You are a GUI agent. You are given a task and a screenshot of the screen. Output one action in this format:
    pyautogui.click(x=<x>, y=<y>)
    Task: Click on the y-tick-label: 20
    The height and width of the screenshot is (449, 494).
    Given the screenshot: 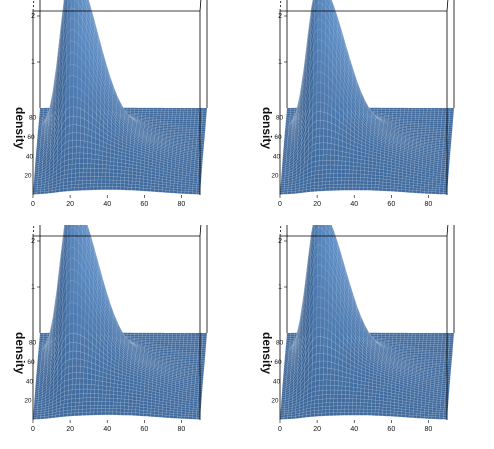 What is the action you would take?
    pyautogui.click(x=275, y=176)
    